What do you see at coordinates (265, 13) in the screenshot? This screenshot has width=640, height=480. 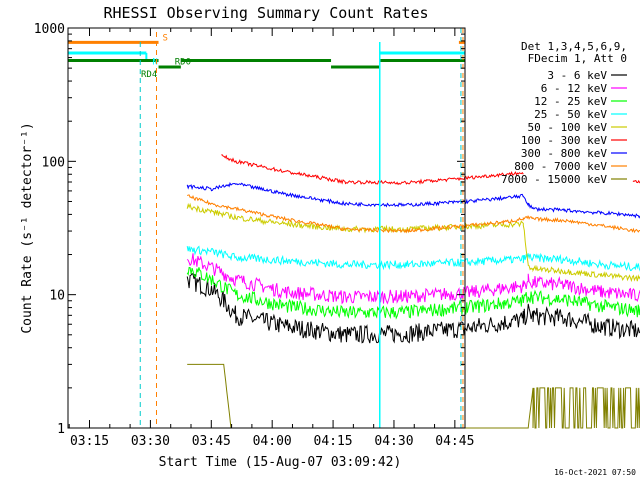 I see `chart-title: RHESSI Observing Summary Count Rates` at bounding box center [265, 13].